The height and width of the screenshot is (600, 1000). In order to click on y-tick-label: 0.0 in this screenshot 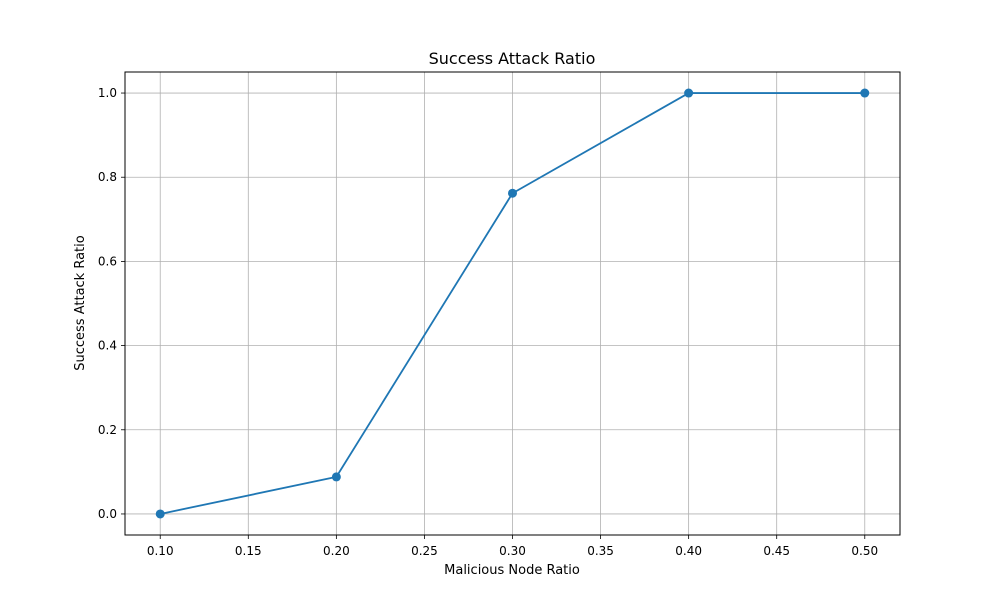, I will do `click(107, 514)`.